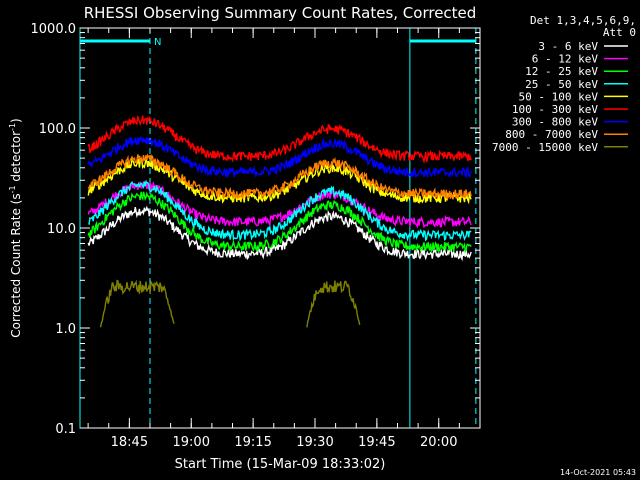  I want to click on x-tick-label: 19:30, so click(314, 442).